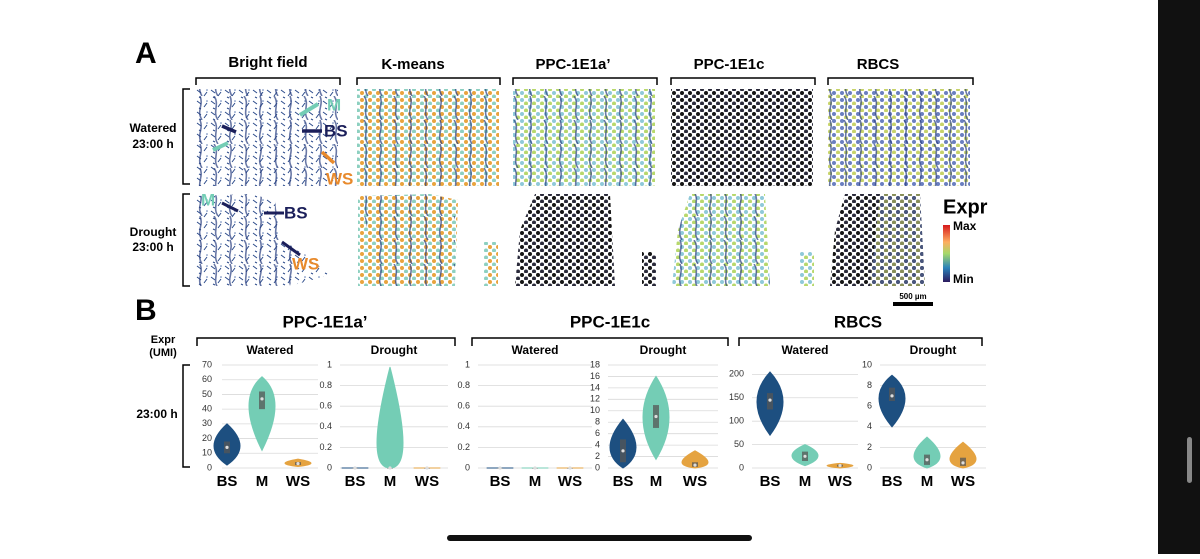 The width and height of the screenshot is (1200, 559). I want to click on y-tick-label: 6, so click(869, 406).